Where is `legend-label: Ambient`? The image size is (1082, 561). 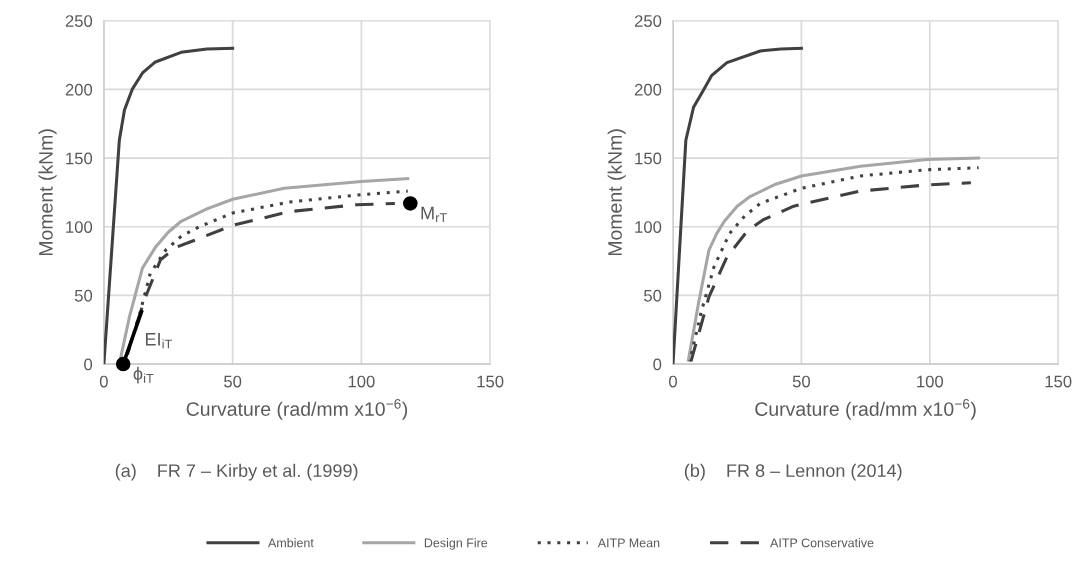
legend-label: Ambient is located at coordinates (291, 543).